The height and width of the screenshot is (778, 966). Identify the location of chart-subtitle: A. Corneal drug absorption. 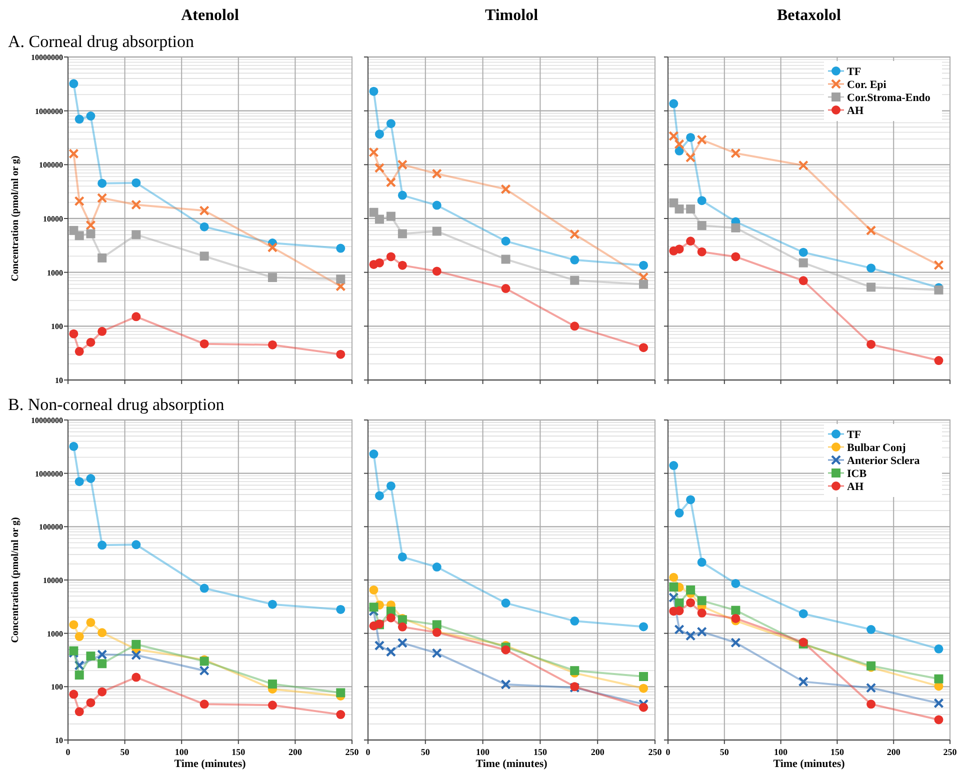
(101, 41).